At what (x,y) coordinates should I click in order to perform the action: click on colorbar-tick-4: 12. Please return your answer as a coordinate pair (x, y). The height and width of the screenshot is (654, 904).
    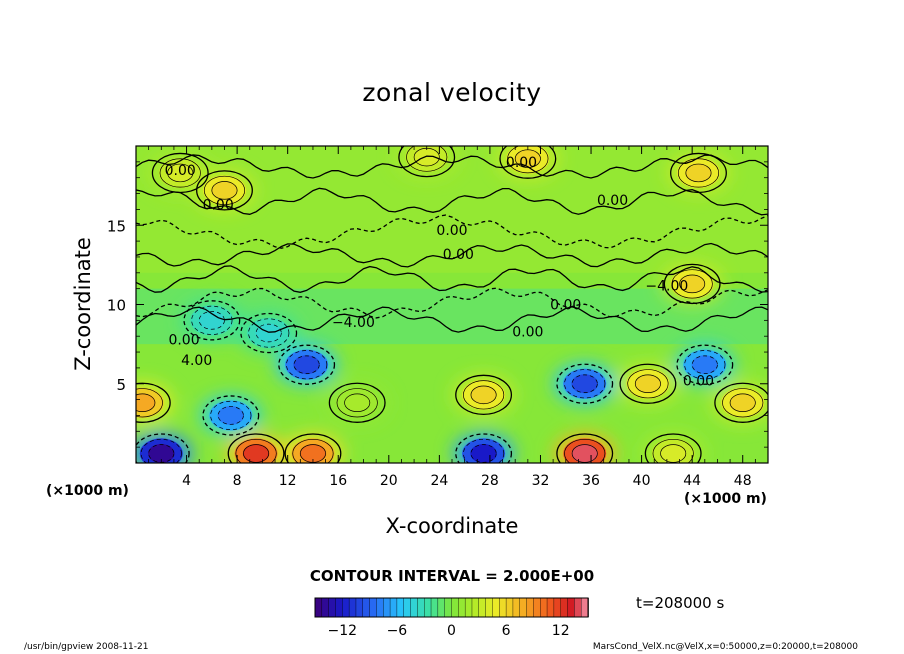
    Looking at the image, I should click on (561, 631).